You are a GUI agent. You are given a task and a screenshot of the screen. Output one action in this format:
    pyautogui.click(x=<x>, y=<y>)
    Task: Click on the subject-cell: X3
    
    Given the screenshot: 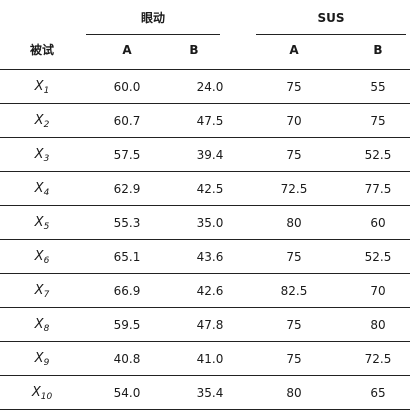 What is the action you would take?
    pyautogui.click(x=42, y=155)
    